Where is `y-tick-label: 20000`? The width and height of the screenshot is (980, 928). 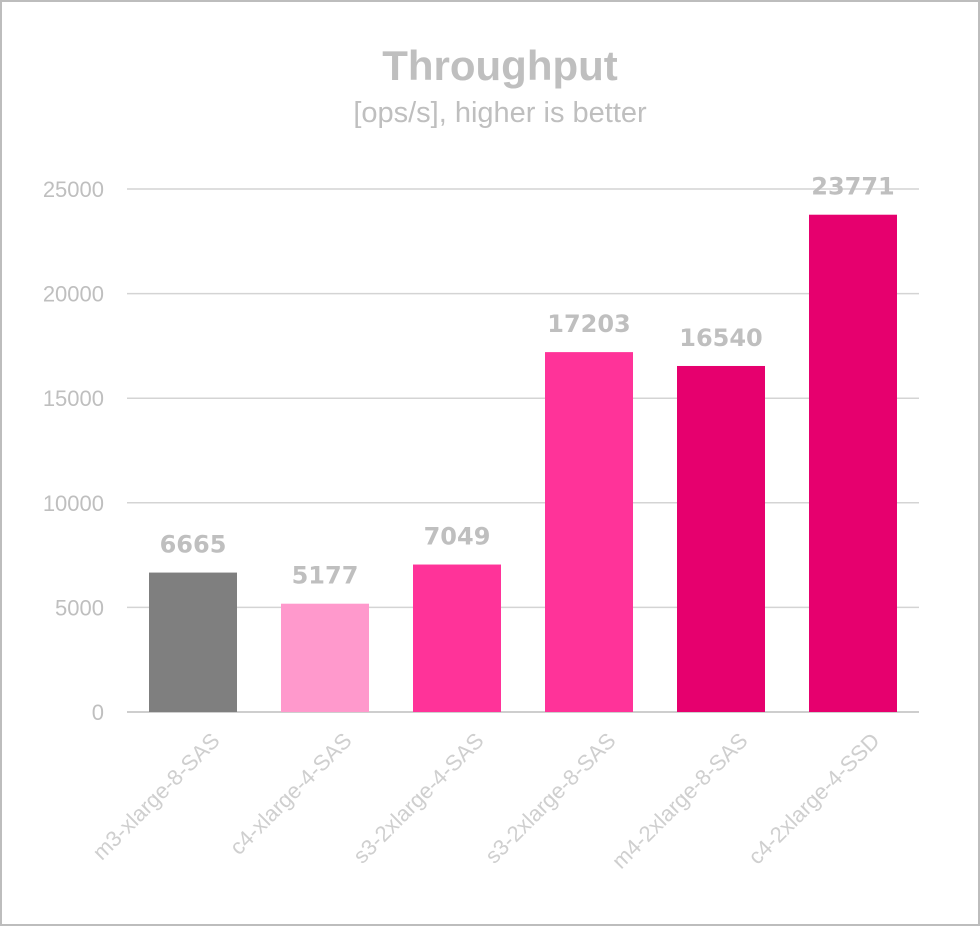 y-tick-label: 20000 is located at coordinates (73, 294).